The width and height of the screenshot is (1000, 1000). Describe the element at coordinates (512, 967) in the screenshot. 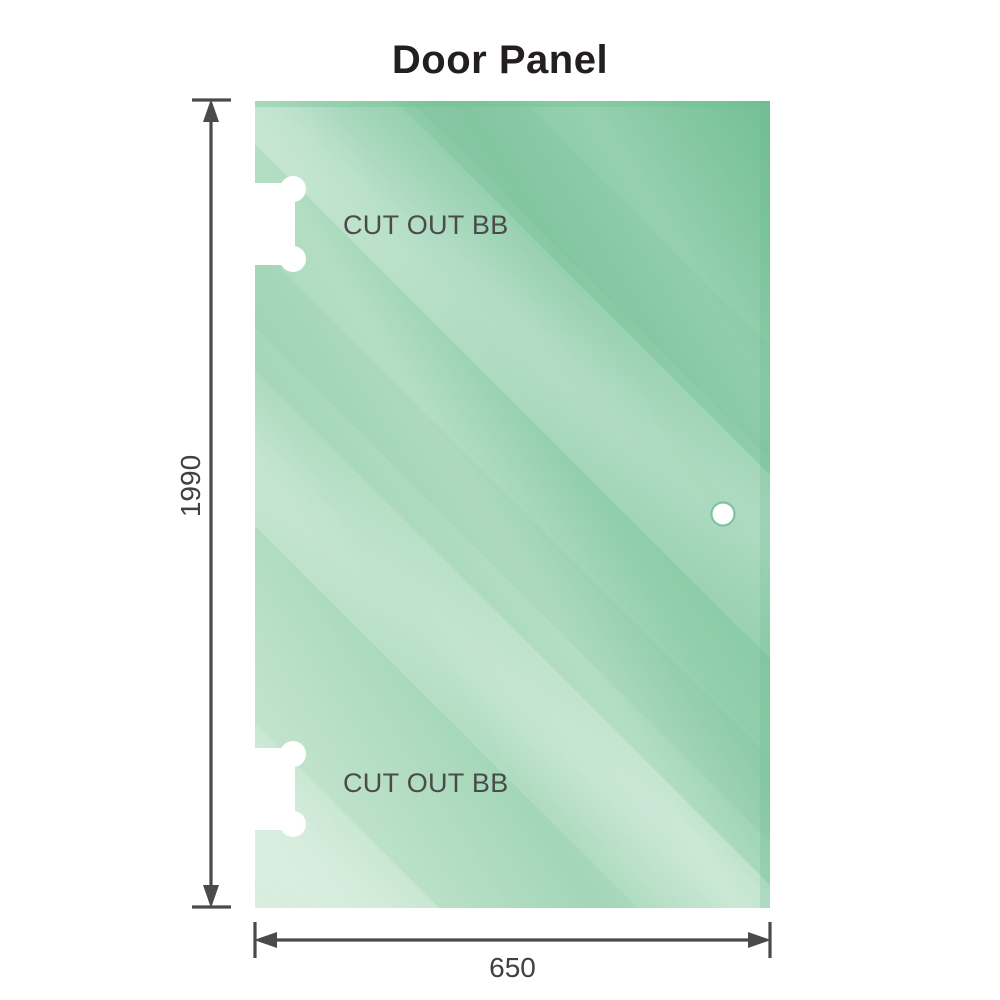

I see `dimension-width-value: 650` at that location.